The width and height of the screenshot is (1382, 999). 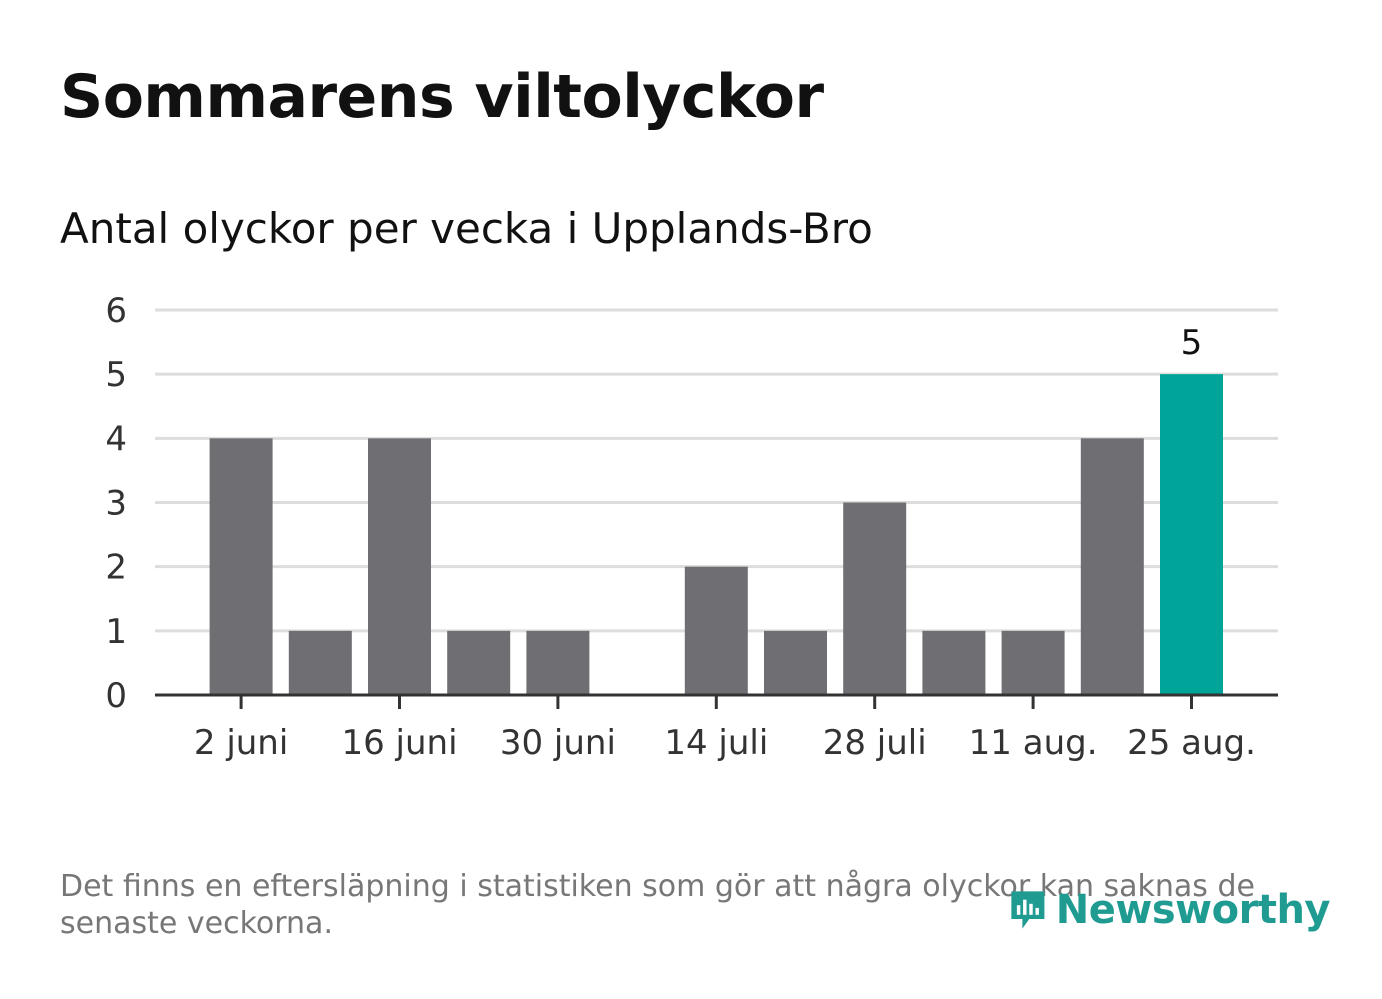 What do you see at coordinates (399, 743) in the screenshot?
I see `x-tick-label: 16 juni` at bounding box center [399, 743].